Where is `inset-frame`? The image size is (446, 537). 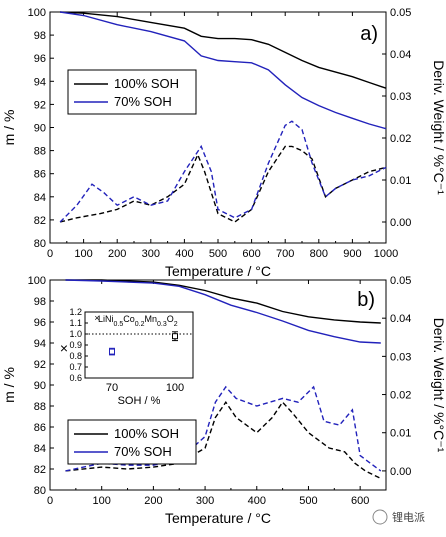
inset-frame is located at coordinates (139, 345).